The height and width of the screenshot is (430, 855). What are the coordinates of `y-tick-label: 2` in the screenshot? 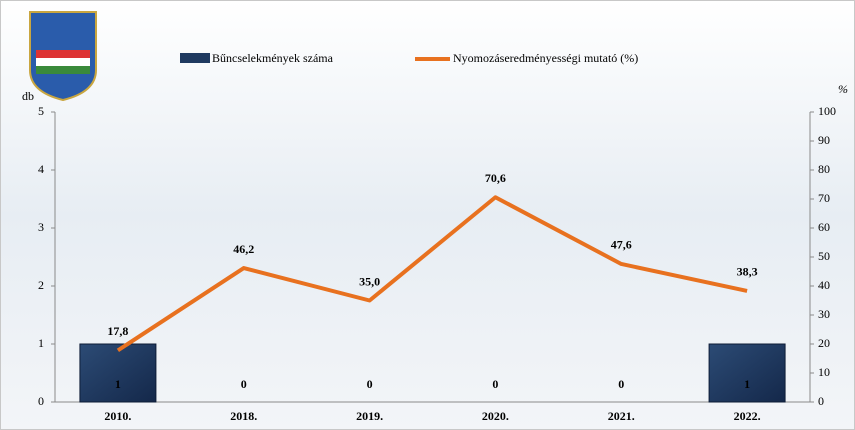 It's located at (41, 285).